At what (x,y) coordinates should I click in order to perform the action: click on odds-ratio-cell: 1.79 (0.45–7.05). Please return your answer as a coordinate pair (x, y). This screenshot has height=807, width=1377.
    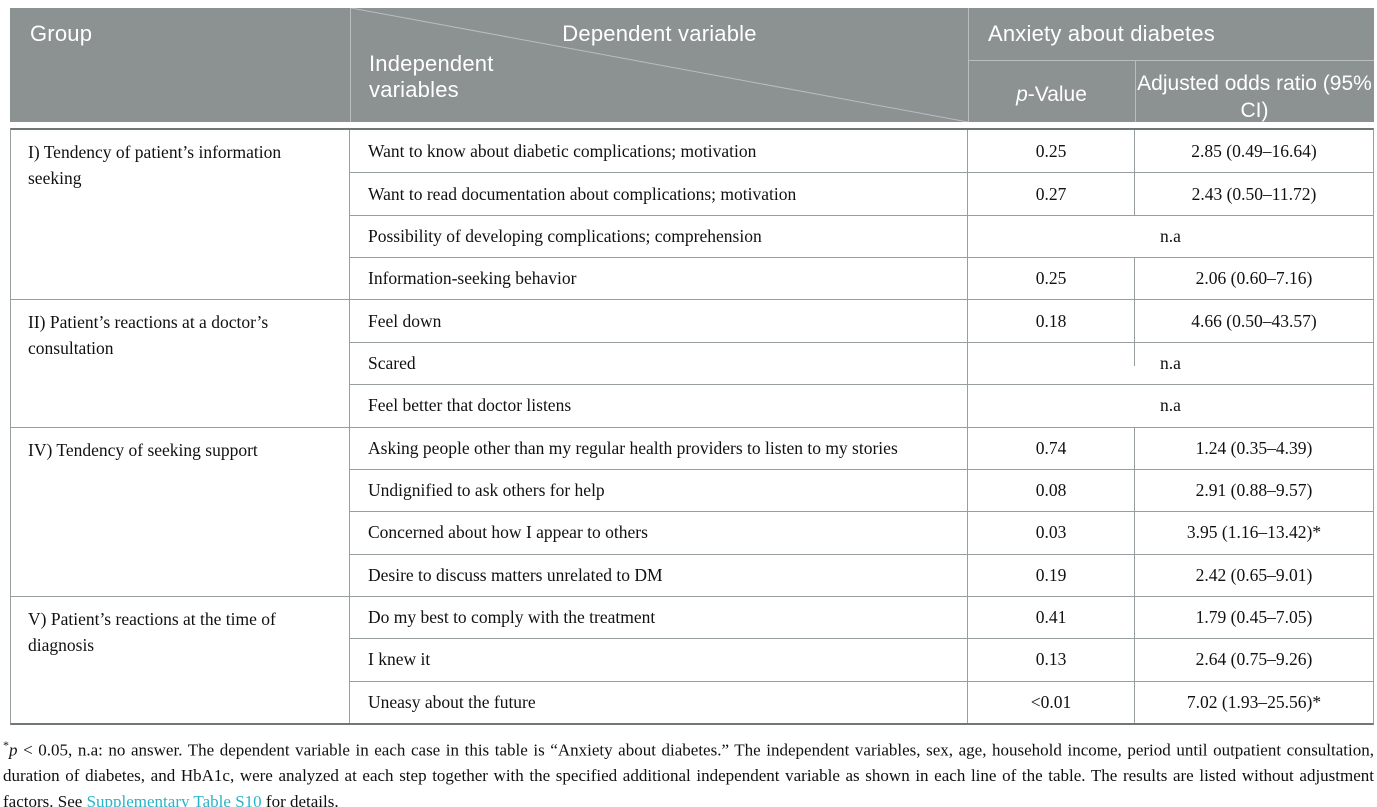
    Looking at the image, I should click on (1254, 616).